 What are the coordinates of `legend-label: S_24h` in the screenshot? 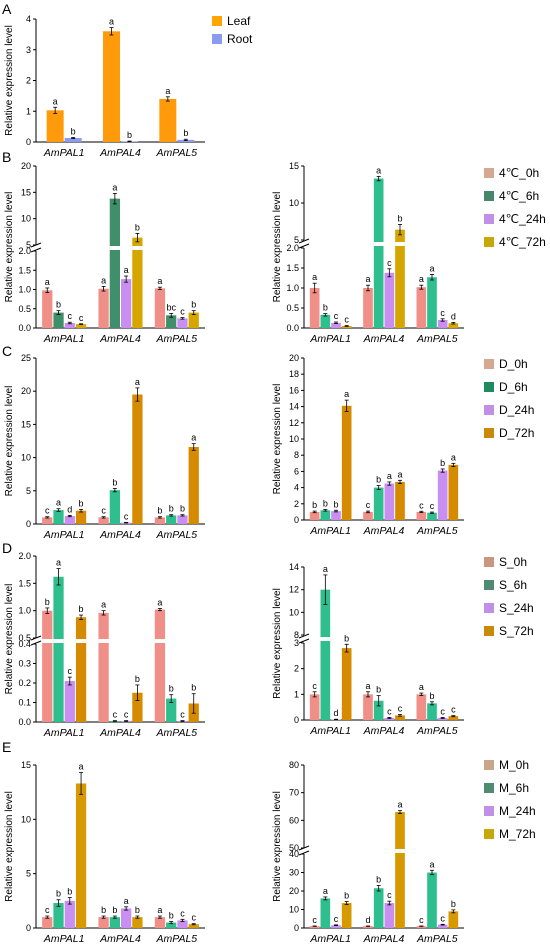 It's located at (516, 608).